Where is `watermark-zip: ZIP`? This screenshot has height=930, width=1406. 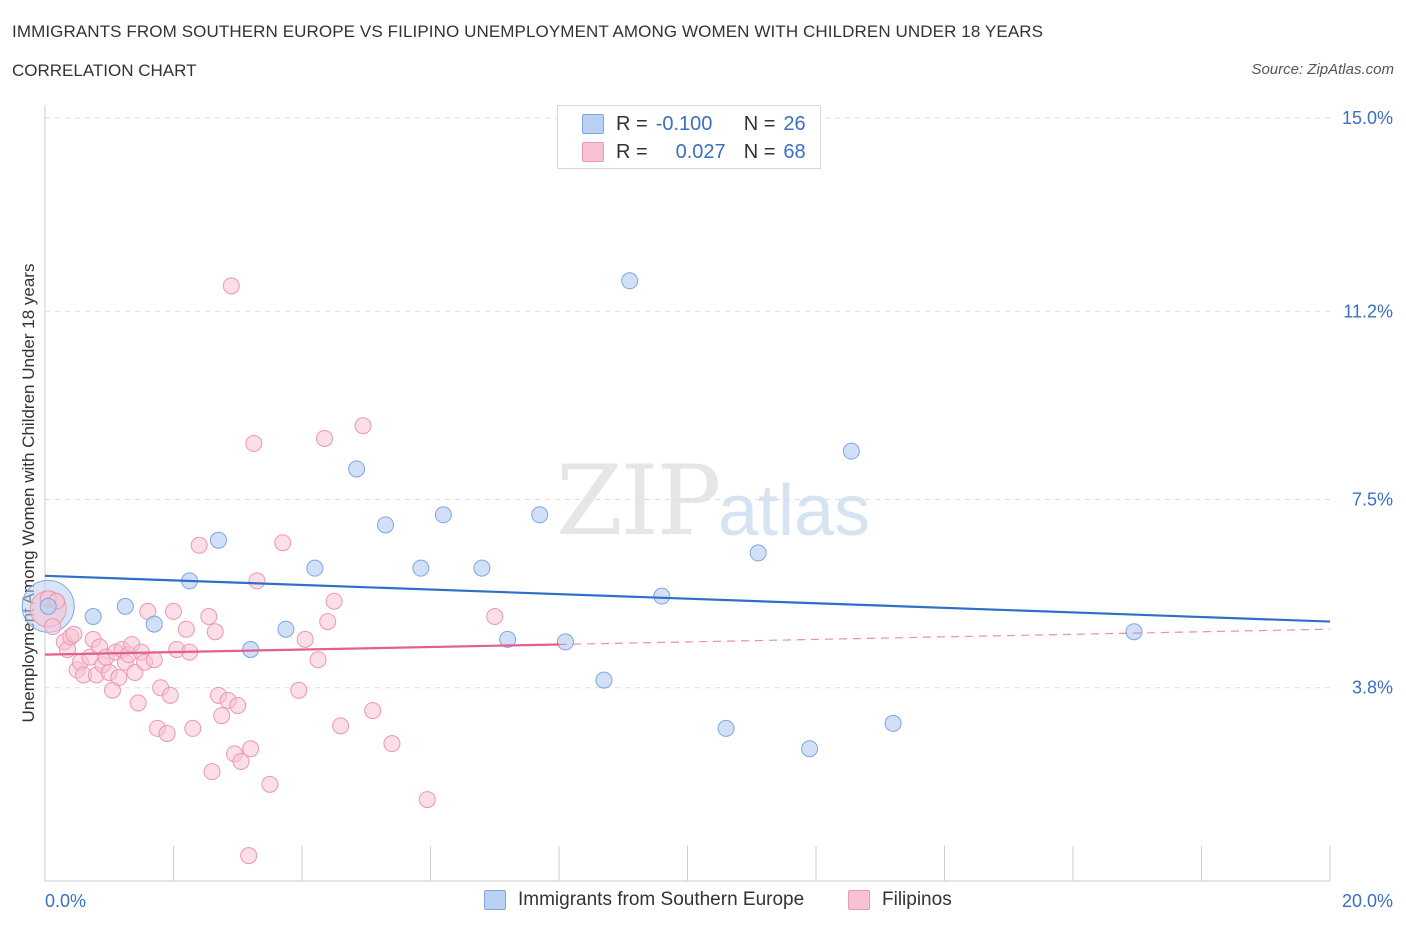
watermark-zip: ZIP is located at coordinates (638, 501).